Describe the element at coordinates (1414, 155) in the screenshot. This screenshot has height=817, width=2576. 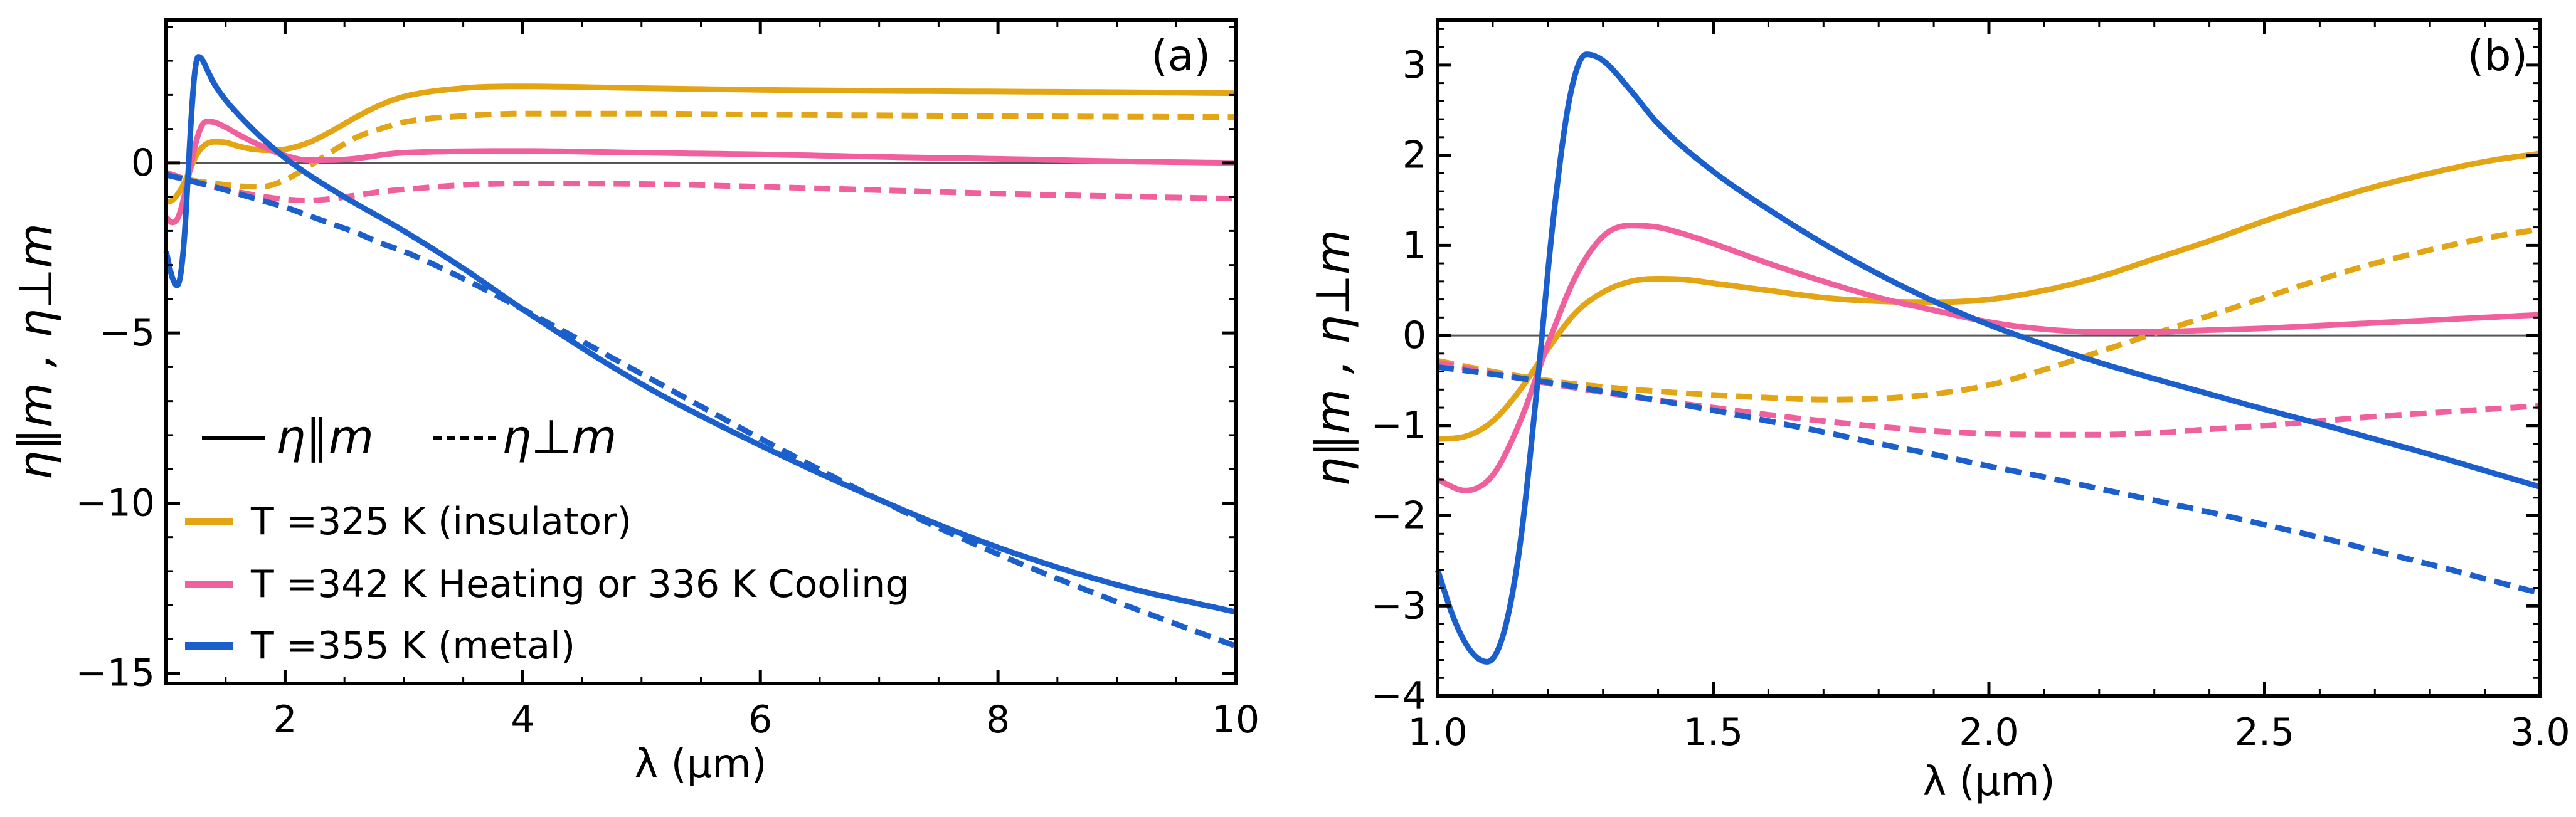
I see `y-tick-label: 2` at that location.